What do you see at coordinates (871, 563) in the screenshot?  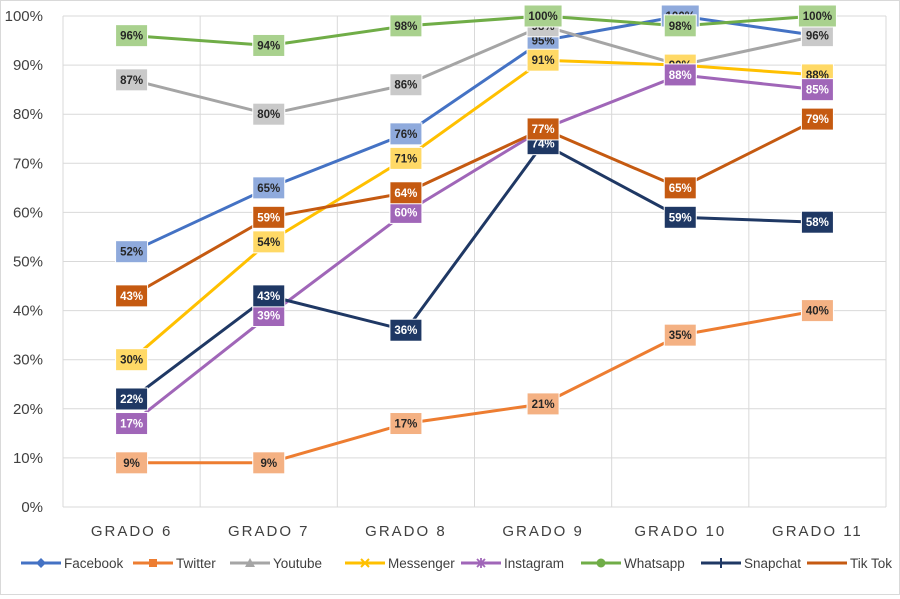 I see `legend-label: Tik Tok` at bounding box center [871, 563].